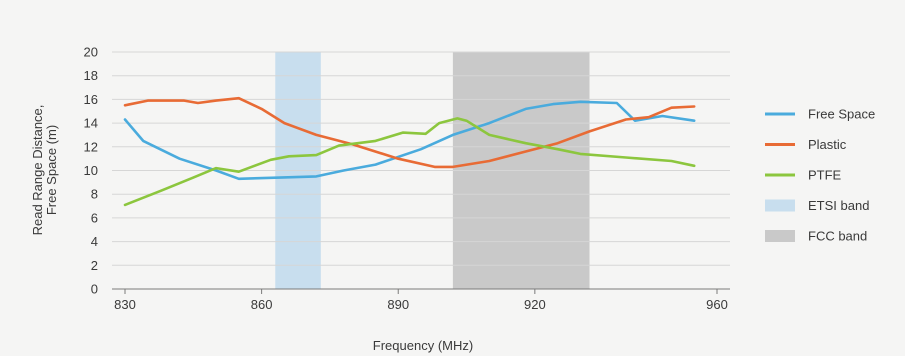  What do you see at coordinates (838, 205) in the screenshot?
I see `legend-label-etsi-band: ETSI band` at bounding box center [838, 205].